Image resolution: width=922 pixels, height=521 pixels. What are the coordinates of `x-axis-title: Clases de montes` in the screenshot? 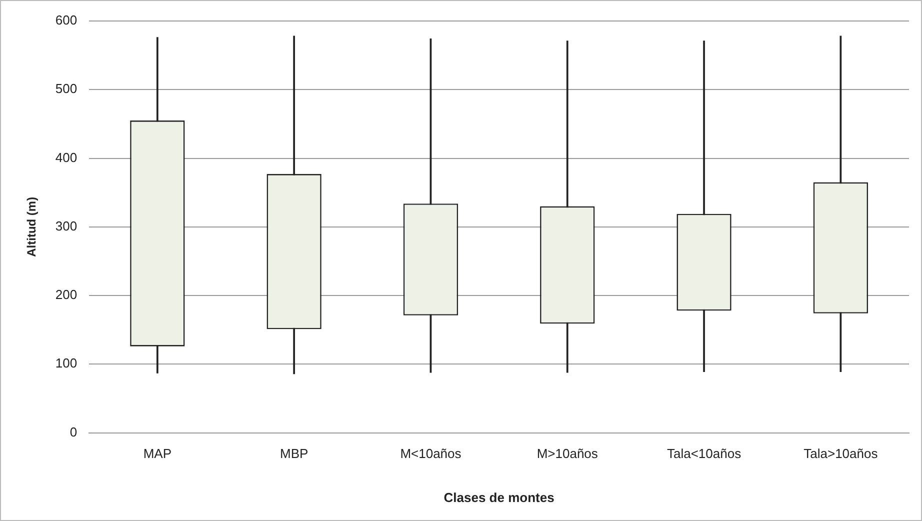 It's located at (499, 497).